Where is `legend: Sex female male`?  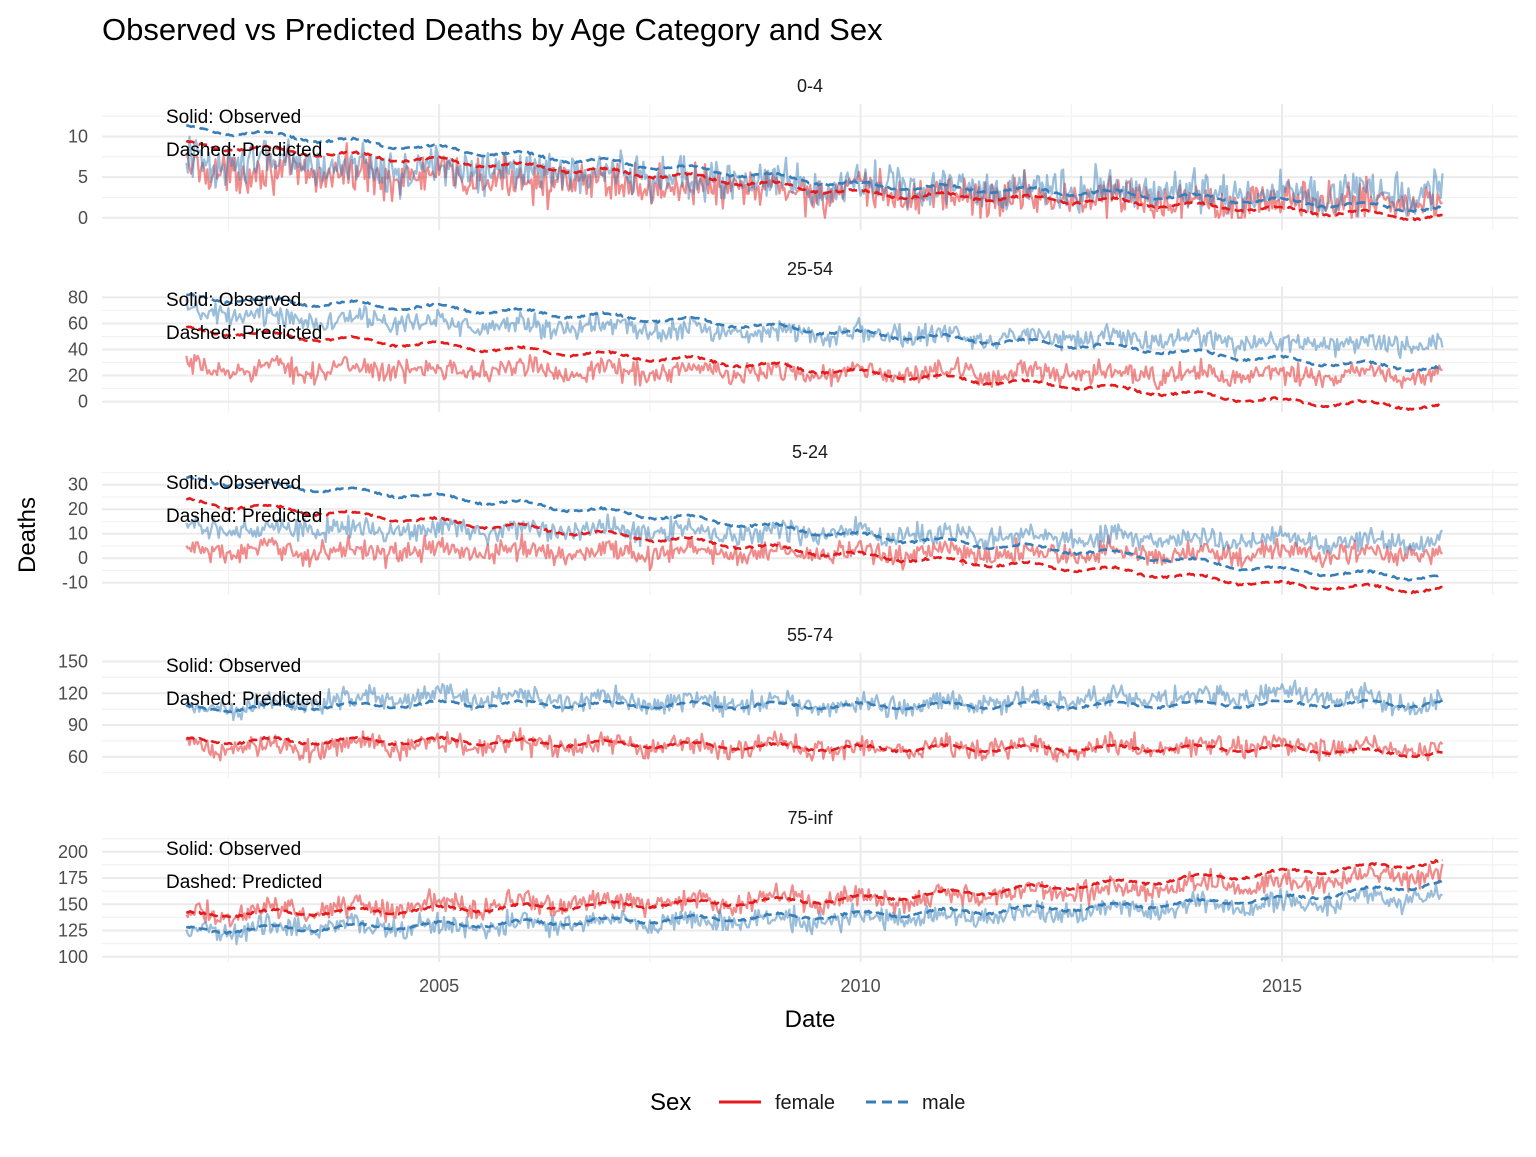 legend: Sex female male is located at coordinates (807, 1102).